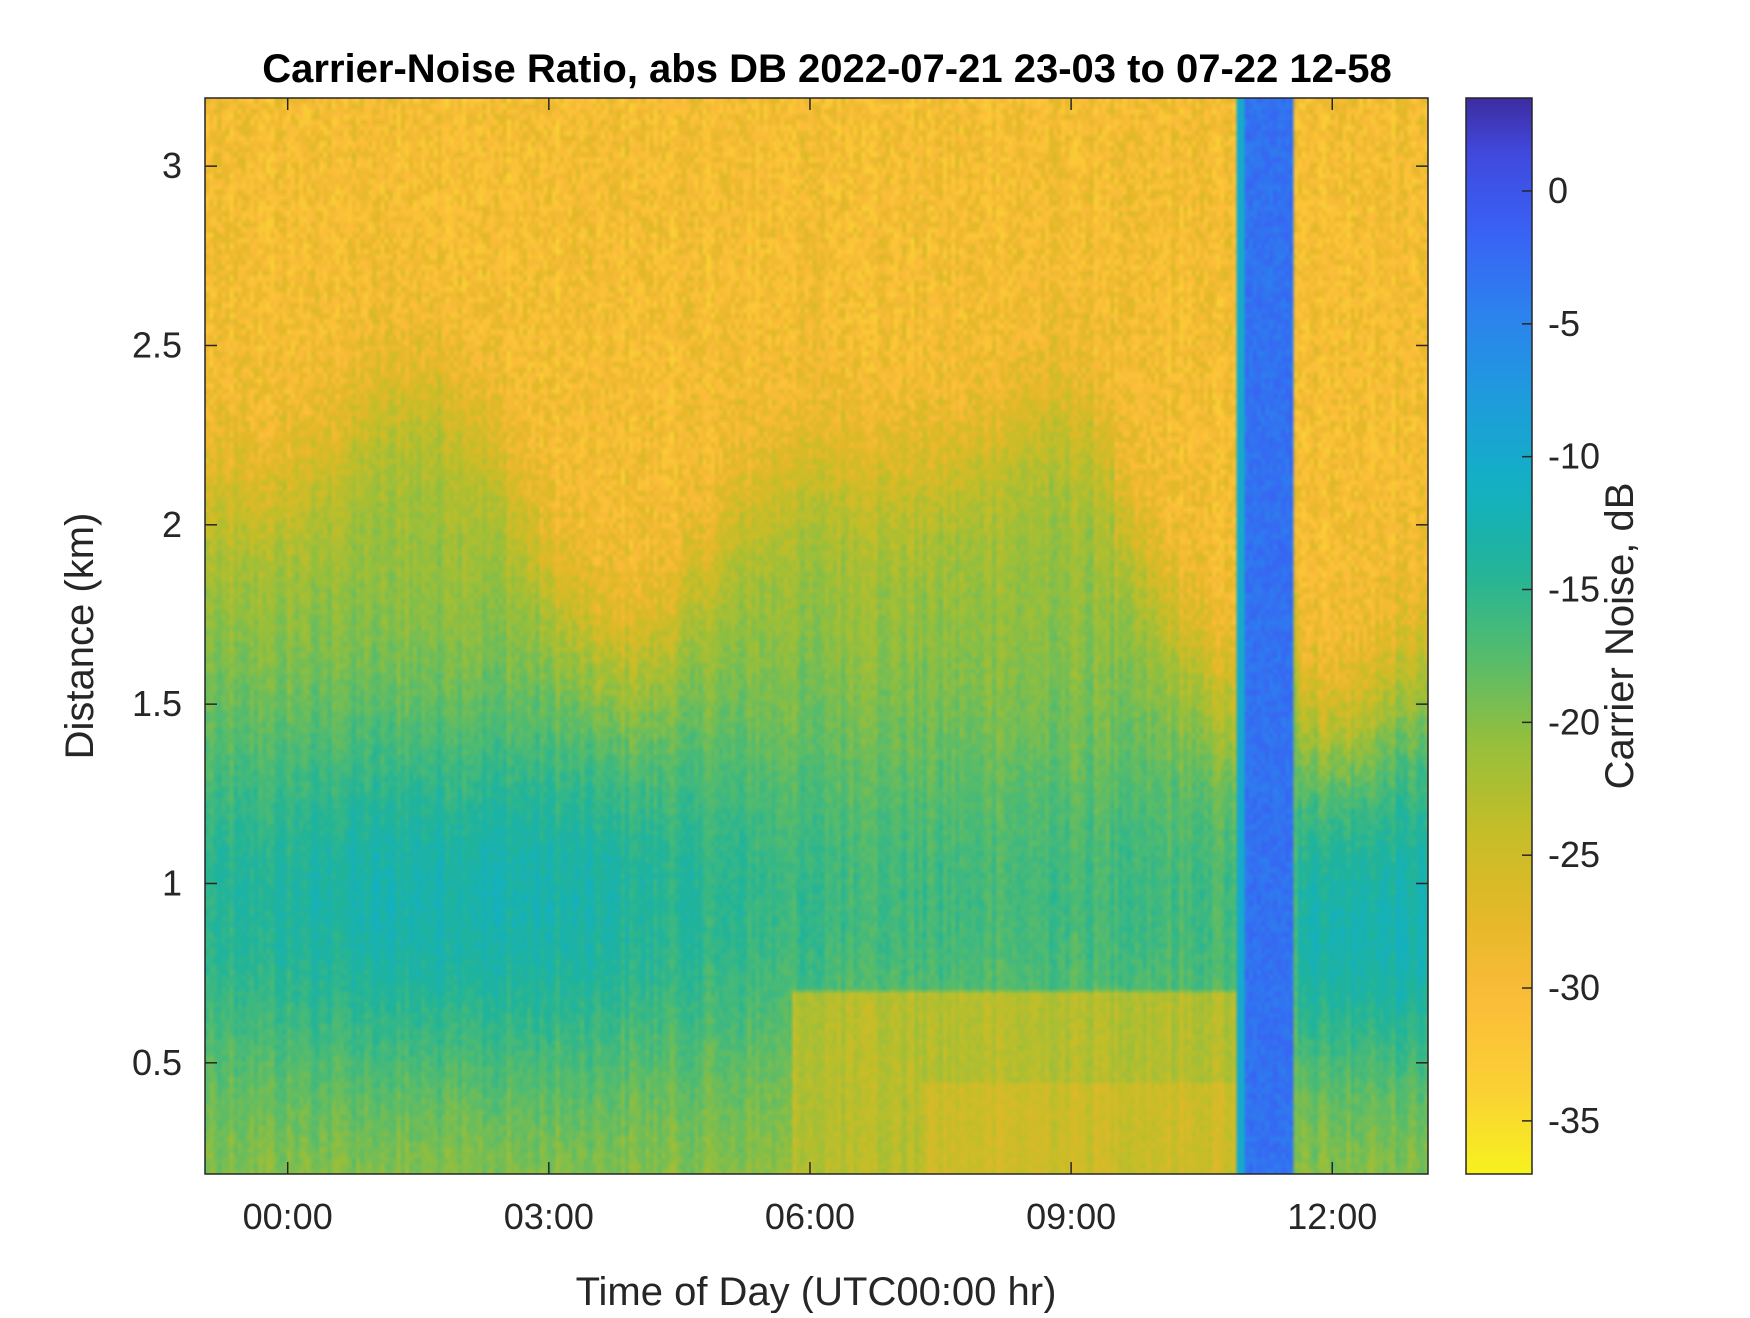 The width and height of the screenshot is (1750, 1318). What do you see at coordinates (1620, 636) in the screenshot?
I see `colorbar-label: Carrier Noise, dB` at bounding box center [1620, 636].